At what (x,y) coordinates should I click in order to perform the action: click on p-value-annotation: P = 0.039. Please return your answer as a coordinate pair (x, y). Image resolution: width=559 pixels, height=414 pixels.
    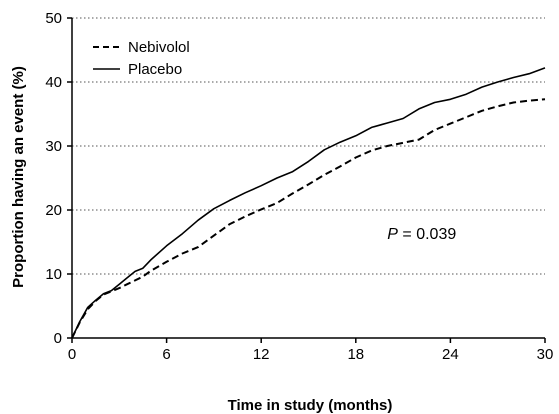
    Looking at the image, I should click on (421, 234).